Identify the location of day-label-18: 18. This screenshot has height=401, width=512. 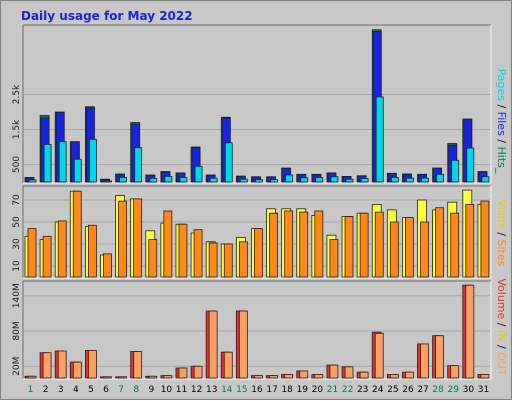
(287, 390).